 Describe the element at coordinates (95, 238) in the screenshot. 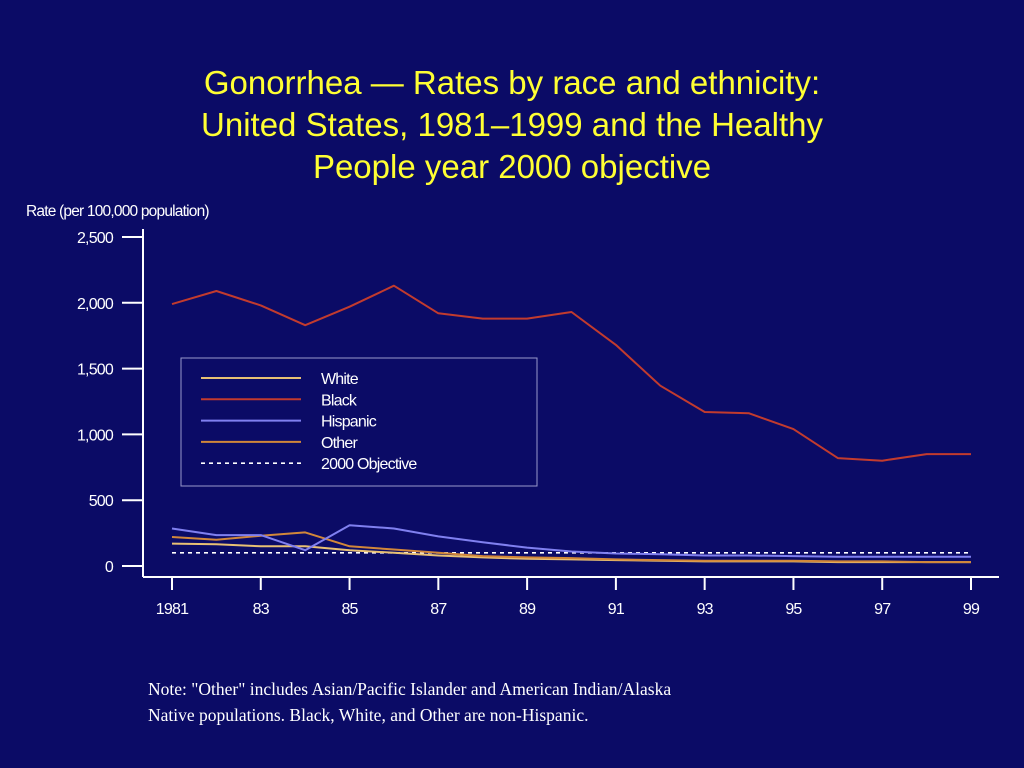

I see `y-tick-label: 2,500` at that location.